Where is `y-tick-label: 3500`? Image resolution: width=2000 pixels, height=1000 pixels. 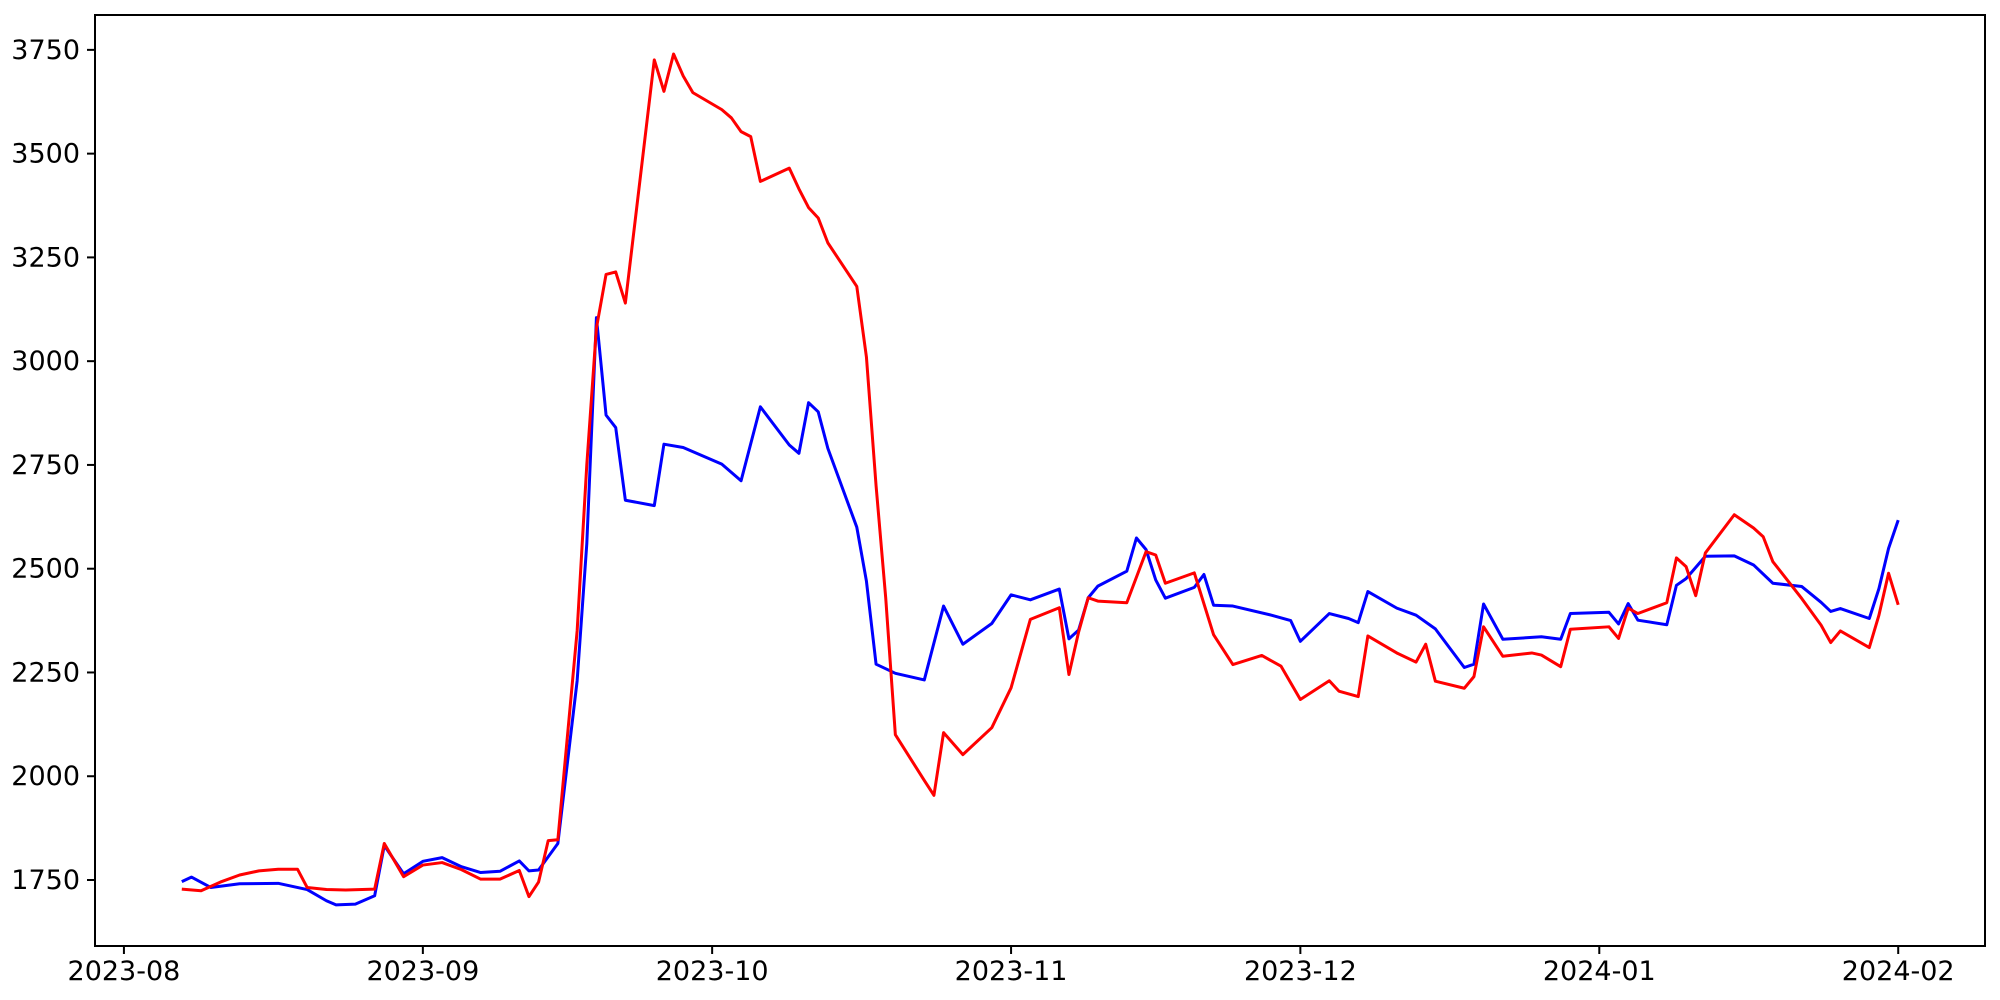
y-tick-label: 3500 is located at coordinates (45, 154).